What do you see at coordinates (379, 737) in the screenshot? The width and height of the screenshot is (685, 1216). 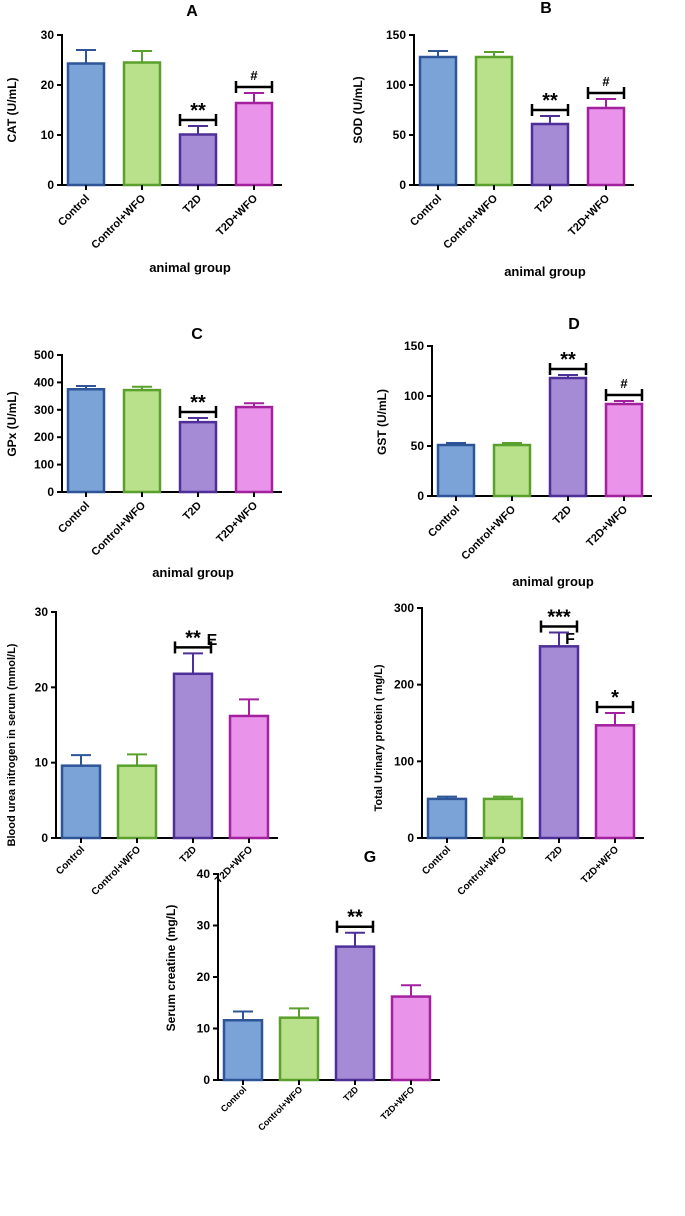 I see `y-axis-label: Total Urinary protein ( mg/L)` at bounding box center [379, 737].